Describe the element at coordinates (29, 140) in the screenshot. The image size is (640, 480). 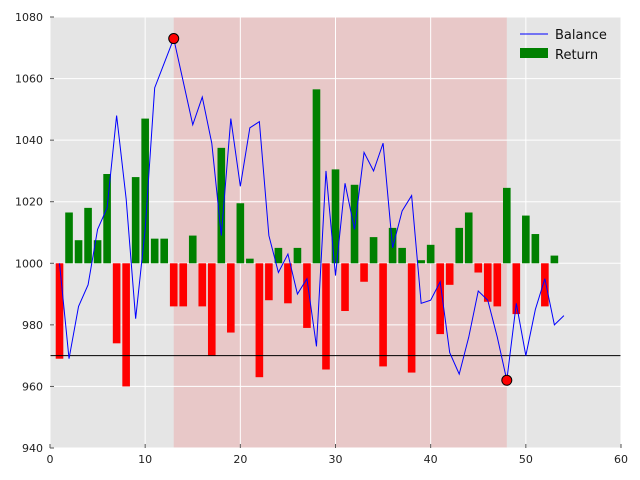
I see `y-tick-label: 1040` at that location.